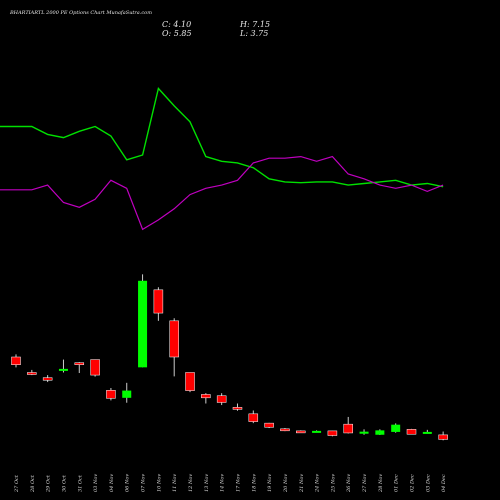 The height and width of the screenshot is (500, 500). Describe the element at coordinates (207, 483) in the screenshot. I see `x-tick-label: 13 Nov` at that location.